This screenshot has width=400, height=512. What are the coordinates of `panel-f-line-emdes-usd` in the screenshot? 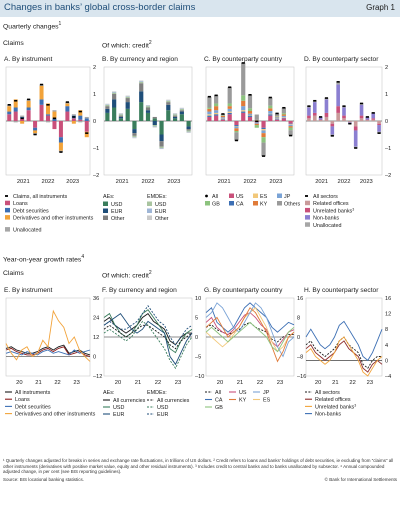 It's located at (148, 345).